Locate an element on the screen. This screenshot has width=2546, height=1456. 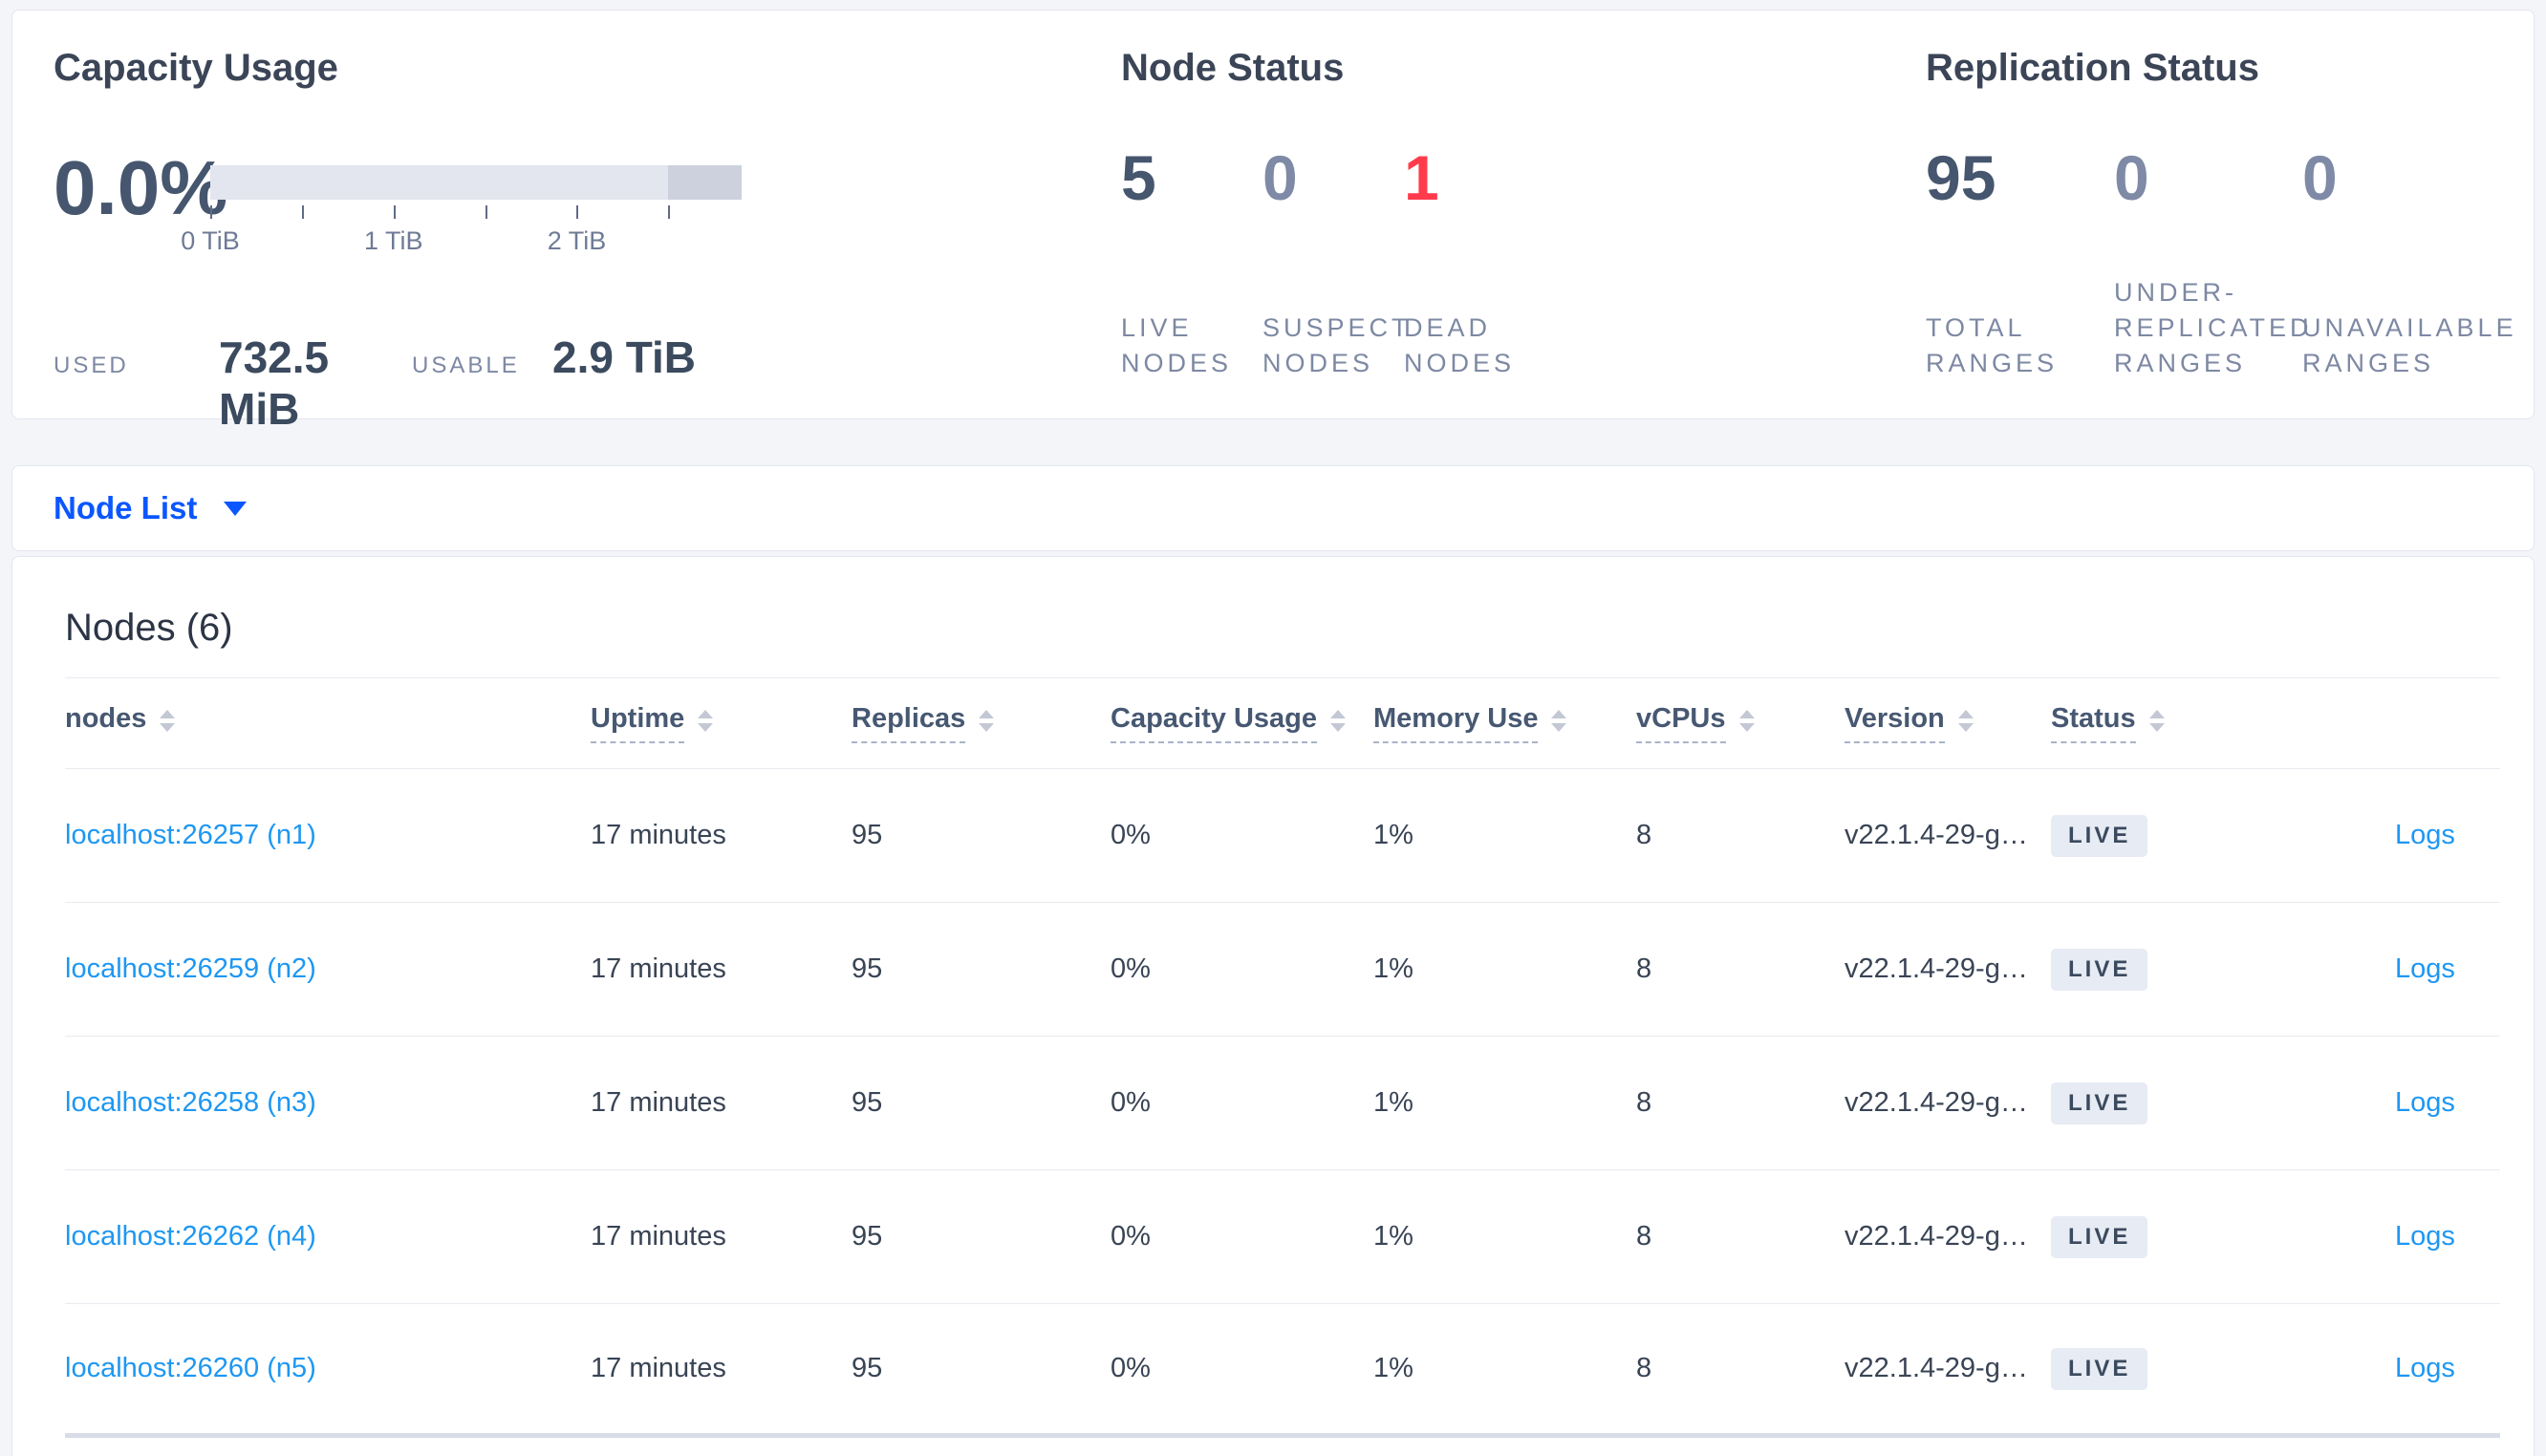
used-value: 732.5 MiB is located at coordinates (274, 383).